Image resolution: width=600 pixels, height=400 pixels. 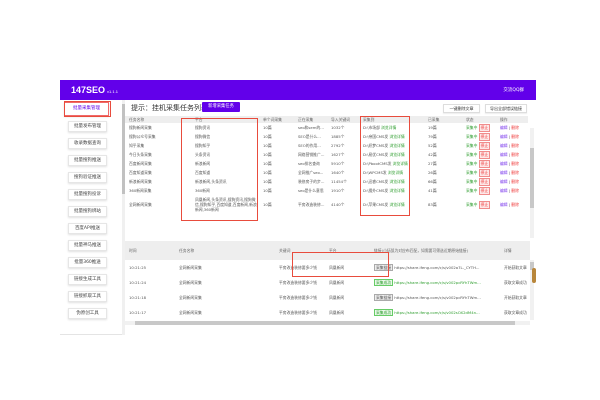 I want to click on sidebar-item: 收录数据查询, so click(x=87, y=143).